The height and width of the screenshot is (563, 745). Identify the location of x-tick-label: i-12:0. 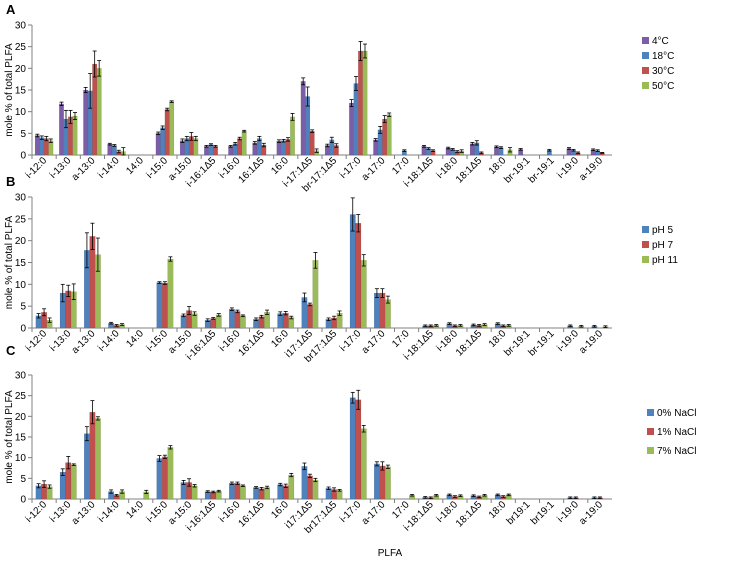
(37, 168).